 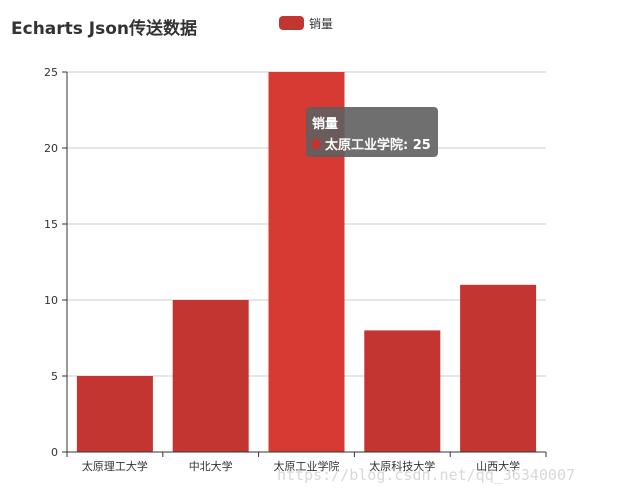 I want to click on x-tick-label: 太原科技大学, so click(x=402, y=466).